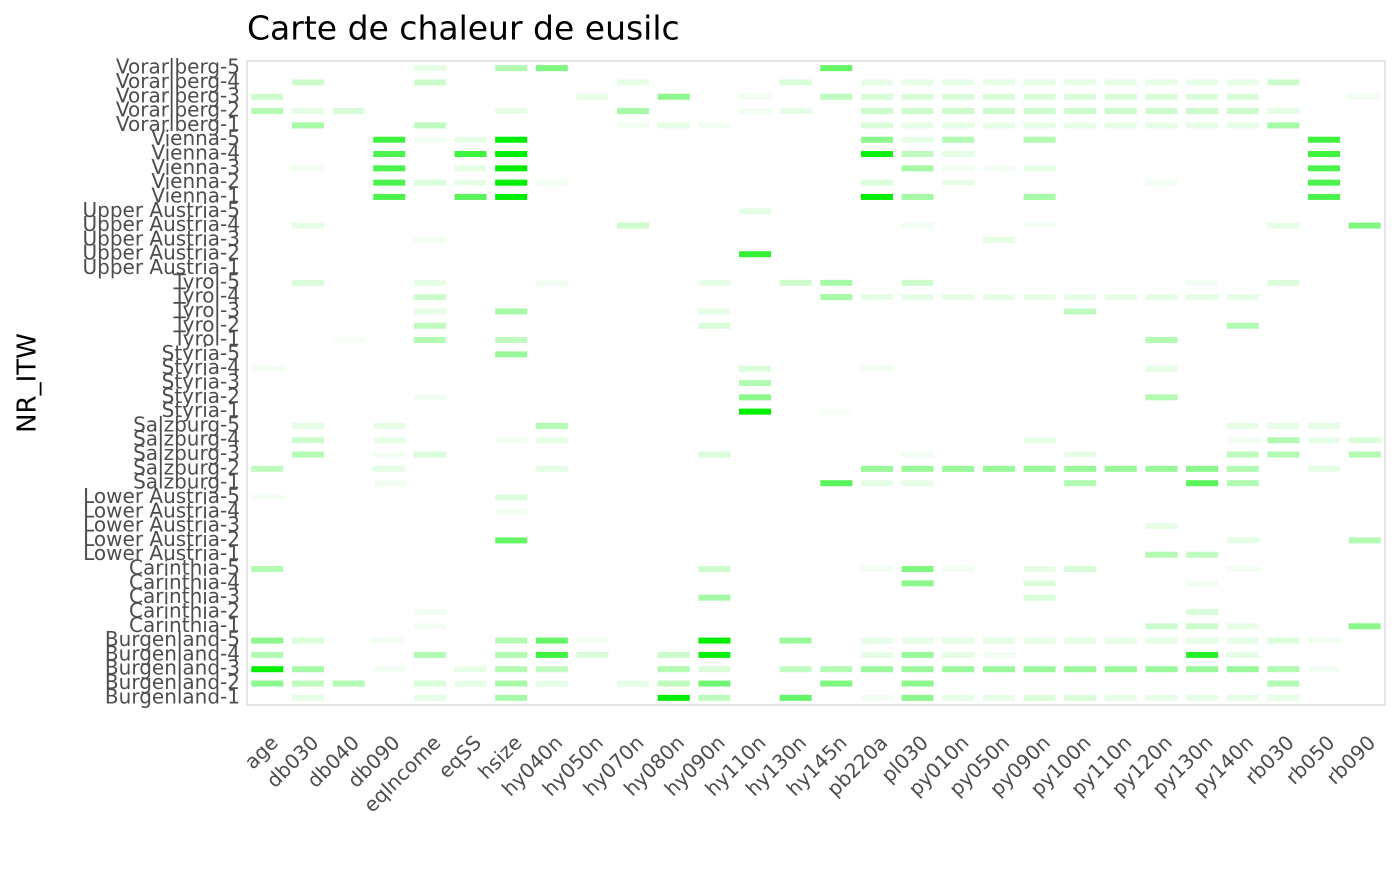  I want to click on y-tick-label: Upper Austria-5, so click(161, 210).